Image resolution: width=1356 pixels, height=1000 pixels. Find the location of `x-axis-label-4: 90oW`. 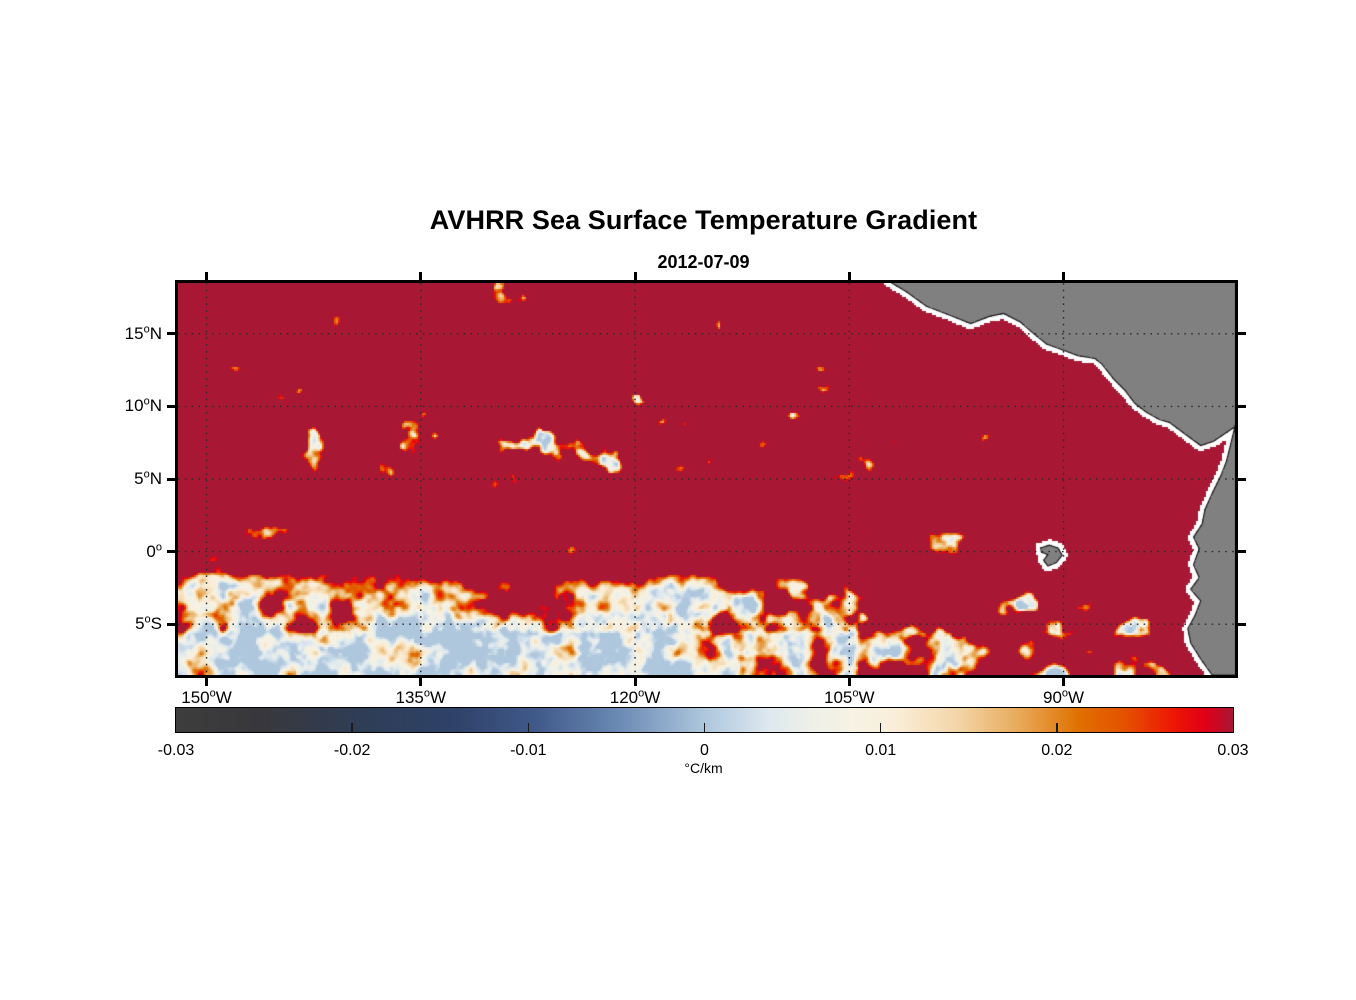

x-axis-label-4: 90oW is located at coordinates (1064, 697).